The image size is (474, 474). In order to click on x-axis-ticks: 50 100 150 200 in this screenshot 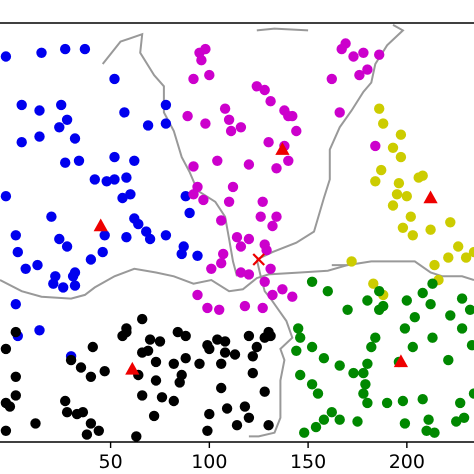, I will do `click(262, 457)`.